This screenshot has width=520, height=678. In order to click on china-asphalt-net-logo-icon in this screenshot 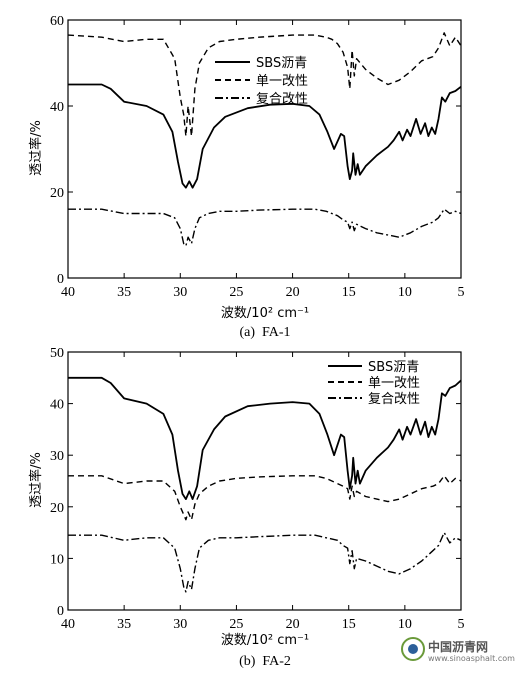, I will do `click(413, 649)`.